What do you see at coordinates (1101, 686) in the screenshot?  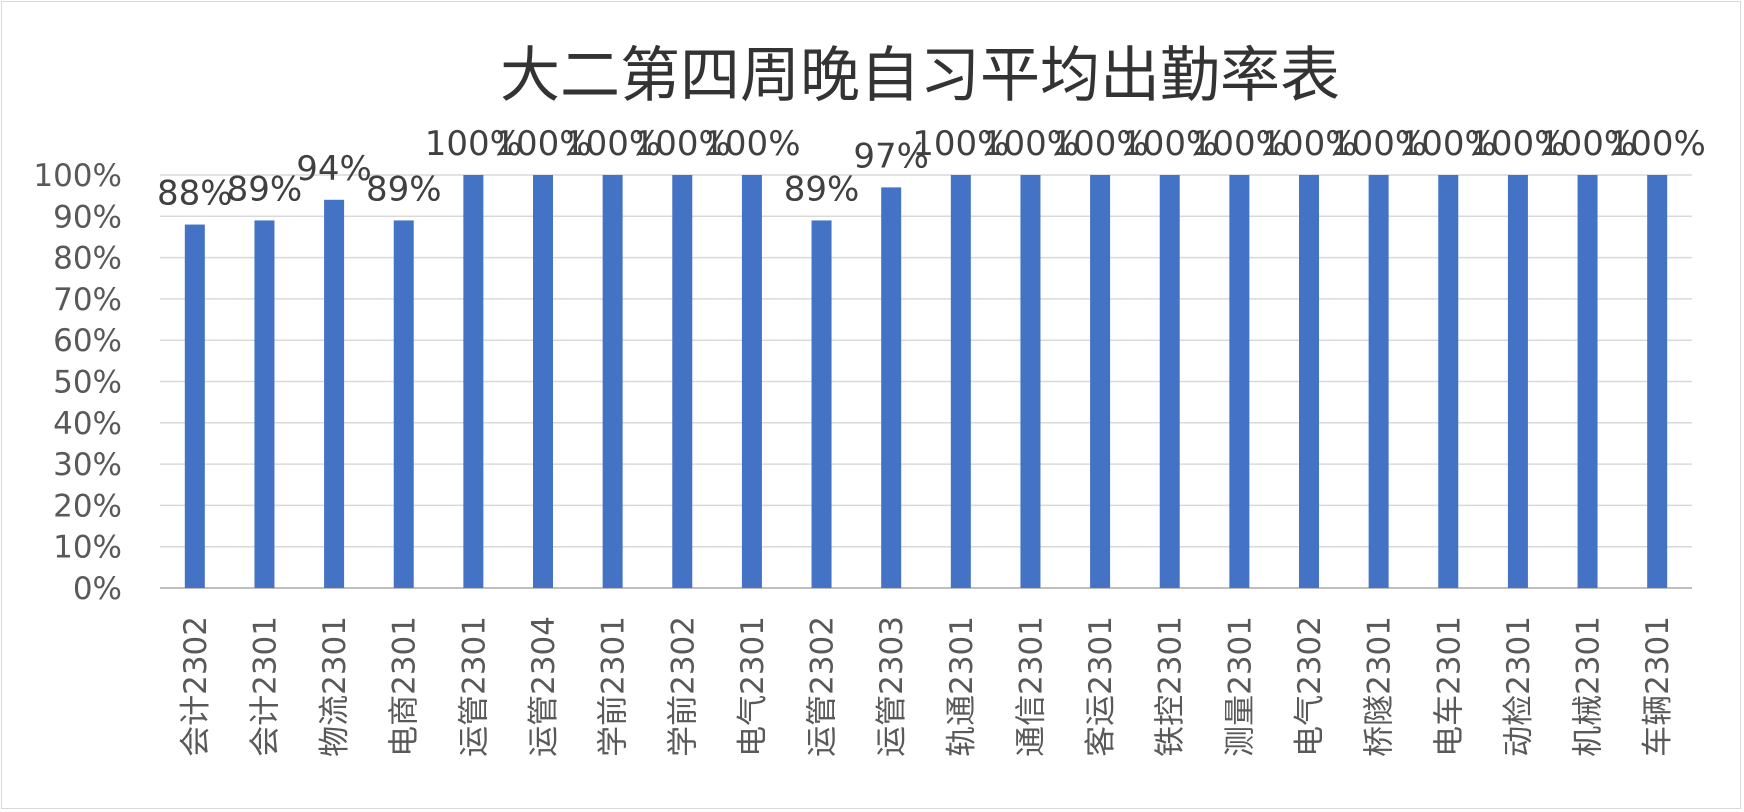 I see `x-tick-label: 客运2301` at bounding box center [1101, 686].